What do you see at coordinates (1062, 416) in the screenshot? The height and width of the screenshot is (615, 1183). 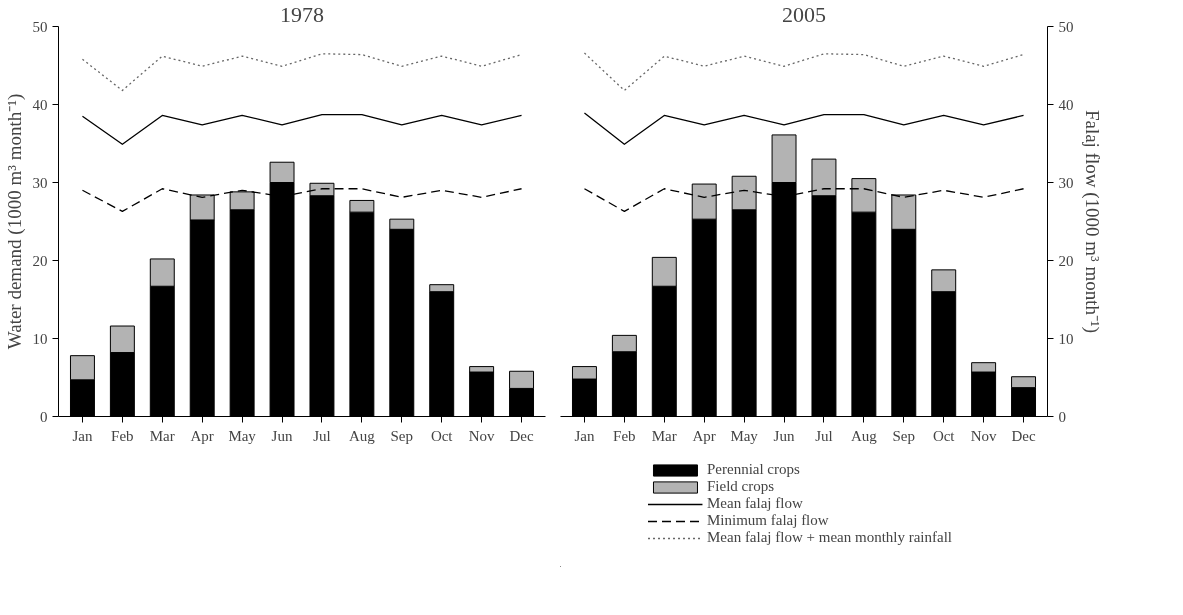 I see `y2-tick-label: 0` at bounding box center [1062, 416].